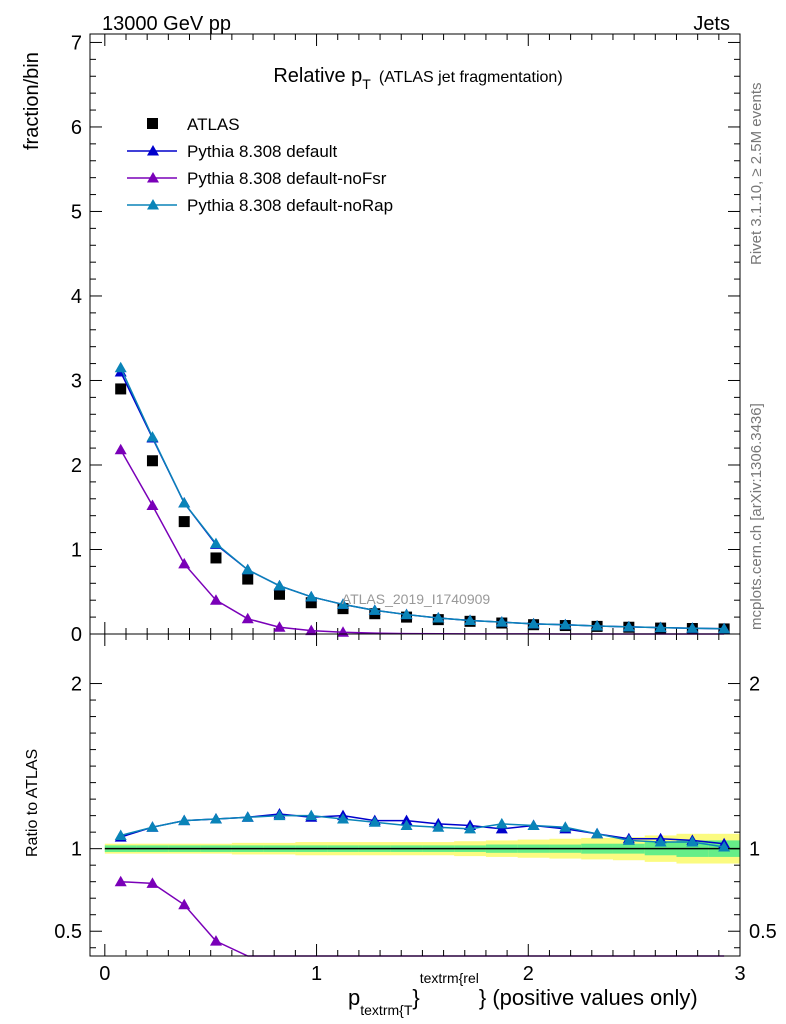 This screenshot has width=786, height=1024. Describe the element at coordinates (316, 974) in the screenshot. I see `ratio-xtick-label: 1` at that location.